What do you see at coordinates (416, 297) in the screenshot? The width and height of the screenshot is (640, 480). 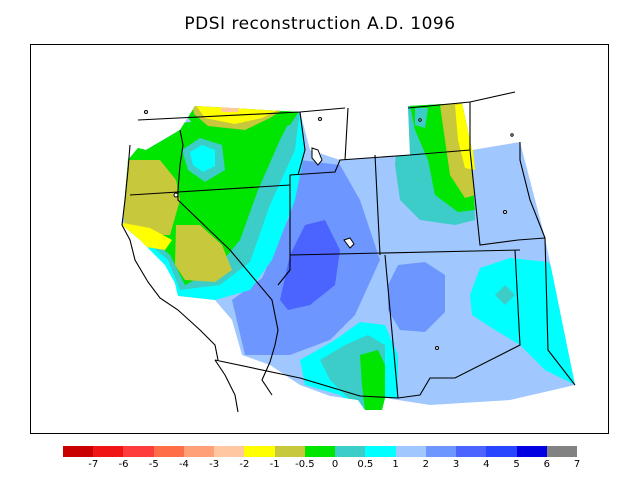 I see `field-zone-medium-blue-east` at bounding box center [416, 297].